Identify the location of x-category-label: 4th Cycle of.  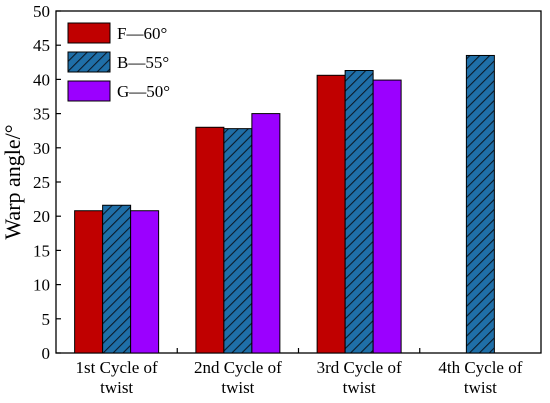
(480, 367).